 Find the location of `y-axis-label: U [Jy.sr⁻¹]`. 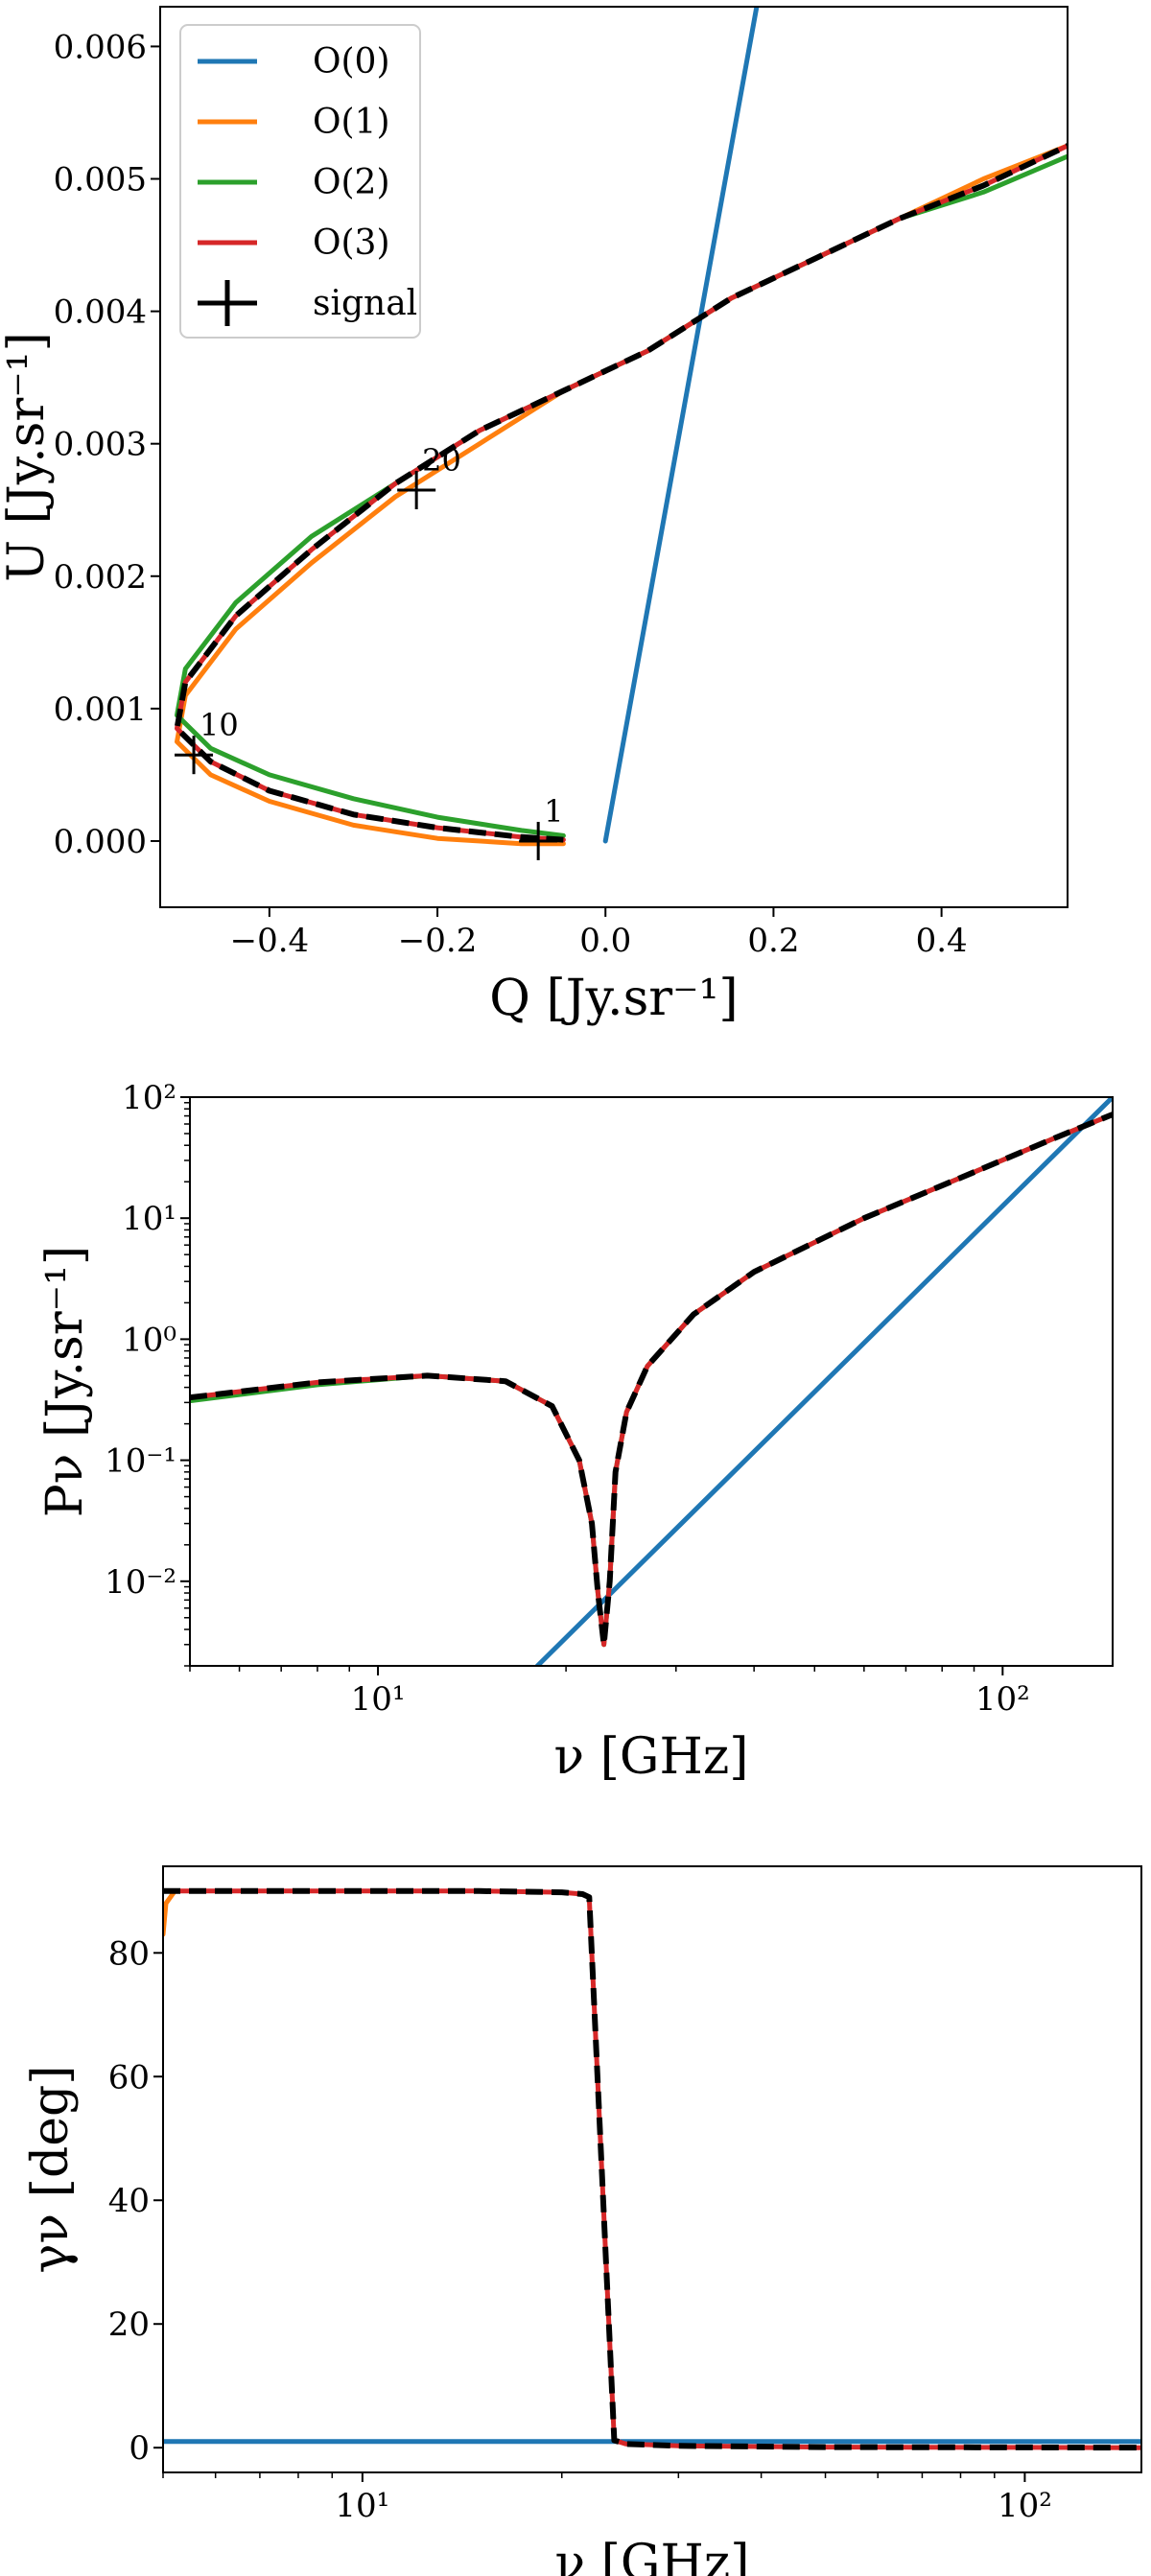

y-axis-label: U [Jy.sr⁻¹] is located at coordinates (28, 457).